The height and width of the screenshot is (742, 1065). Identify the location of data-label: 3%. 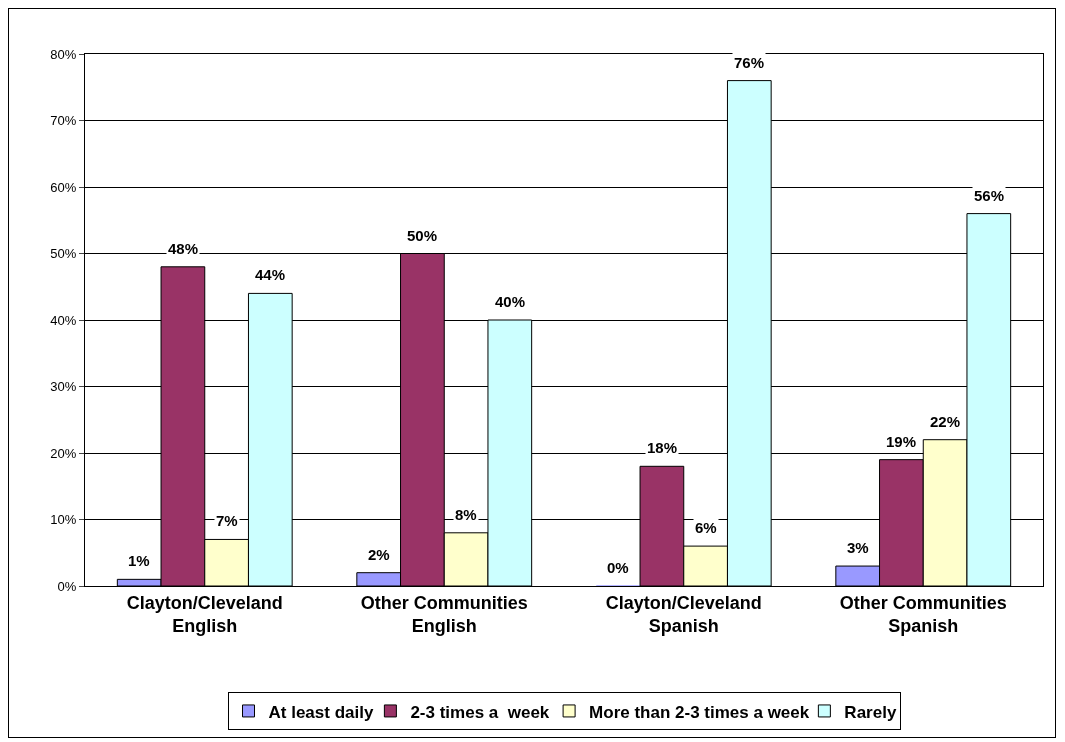
(858, 547).